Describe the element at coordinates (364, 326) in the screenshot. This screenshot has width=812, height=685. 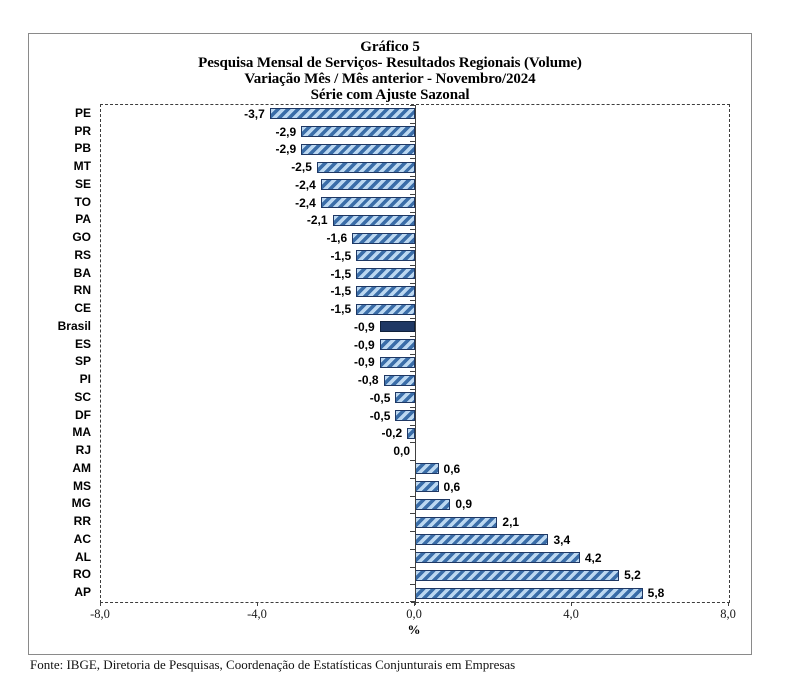
I see `value-label-Brasil: -0,9` at that location.